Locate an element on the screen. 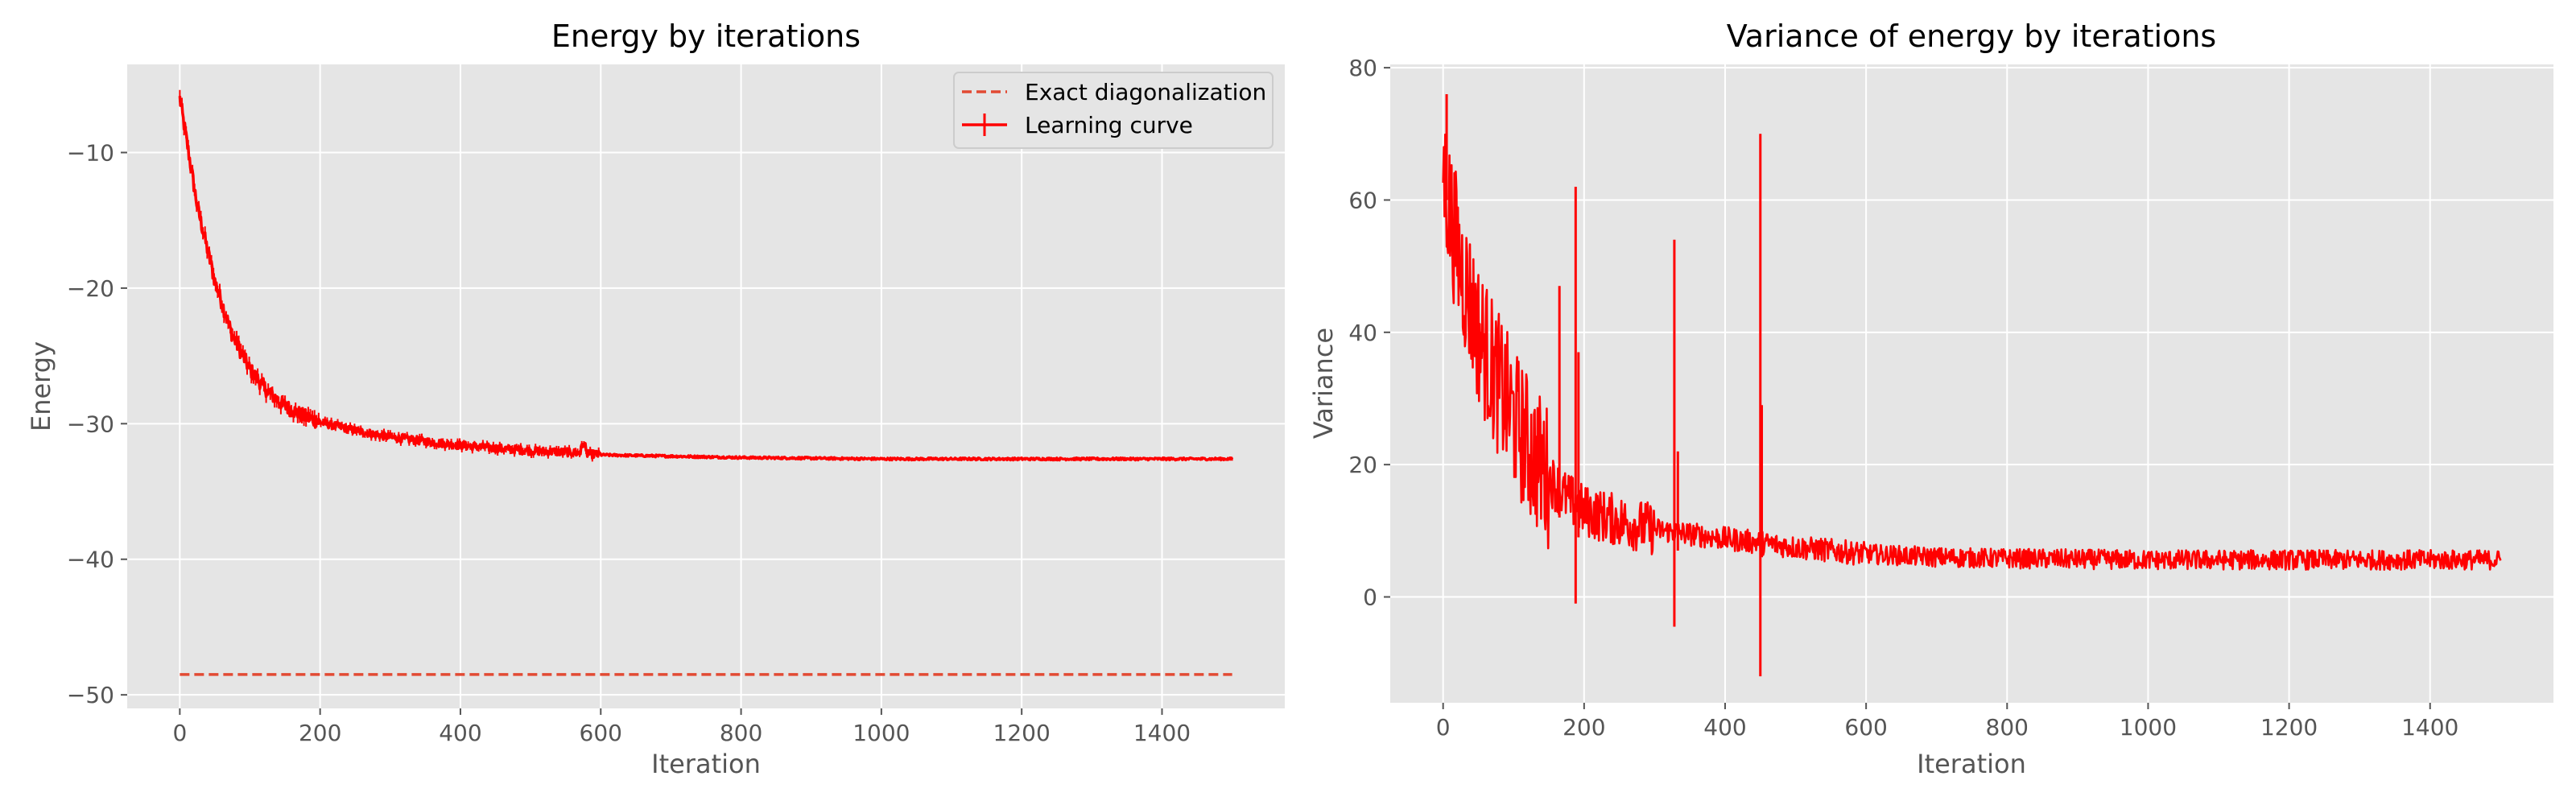 This screenshot has height=805, width=2576. legend-exact-diagonalization-label: Exact diagonalization is located at coordinates (1145, 92).